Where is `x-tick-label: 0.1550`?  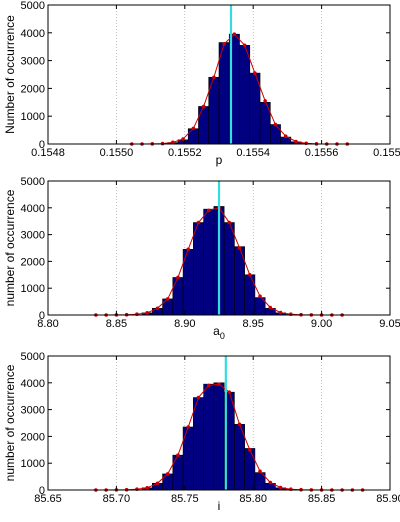
x-tick-label: 0.1550 is located at coordinates (117, 153).